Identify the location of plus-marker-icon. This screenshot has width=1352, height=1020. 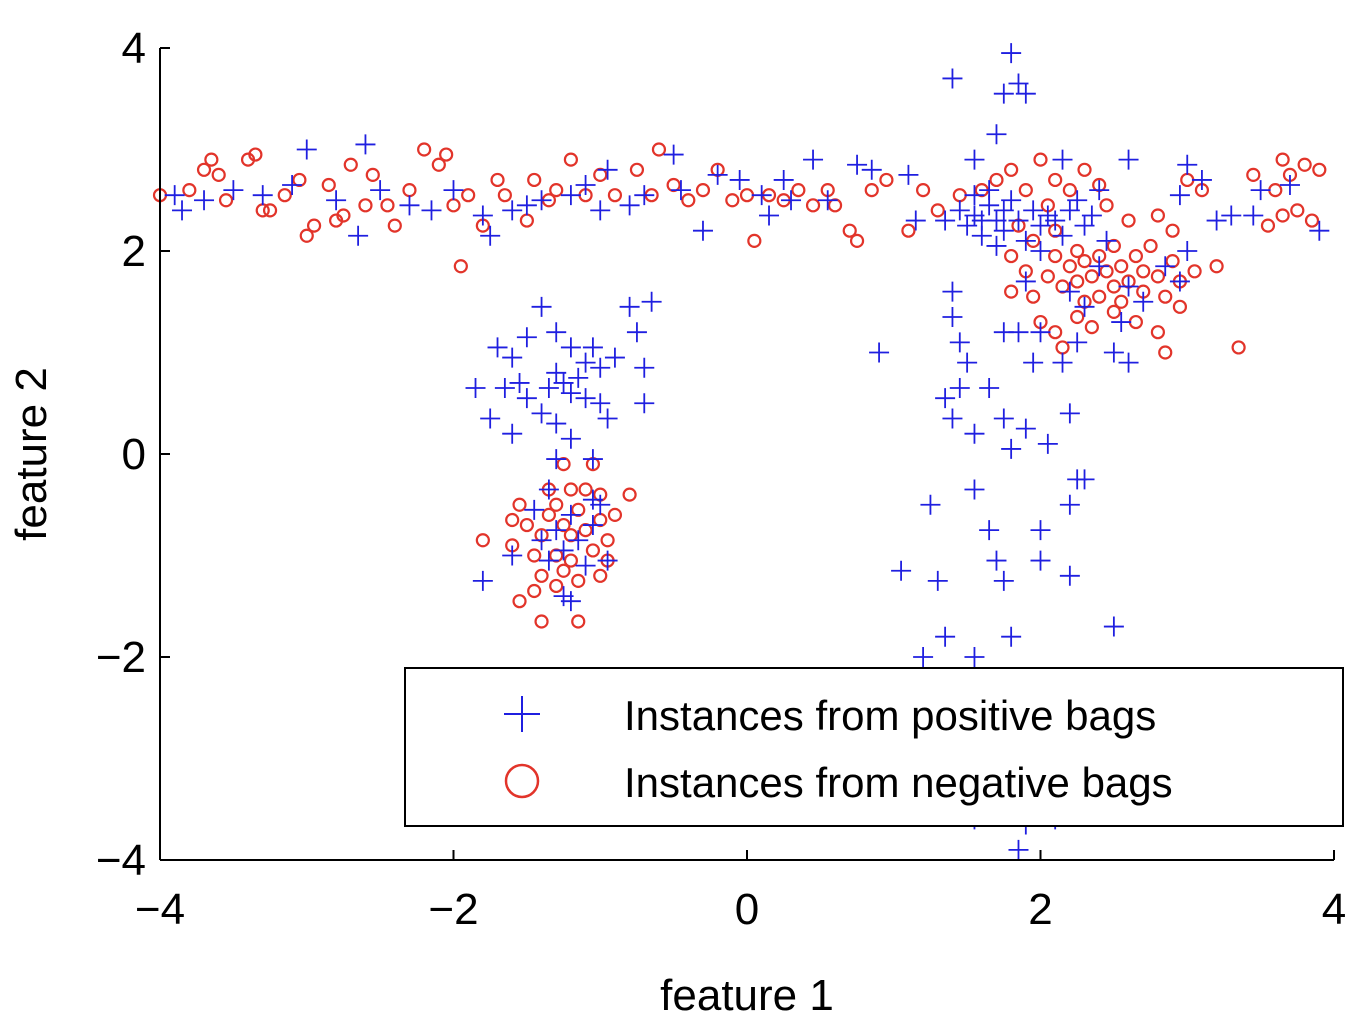
(522, 714).